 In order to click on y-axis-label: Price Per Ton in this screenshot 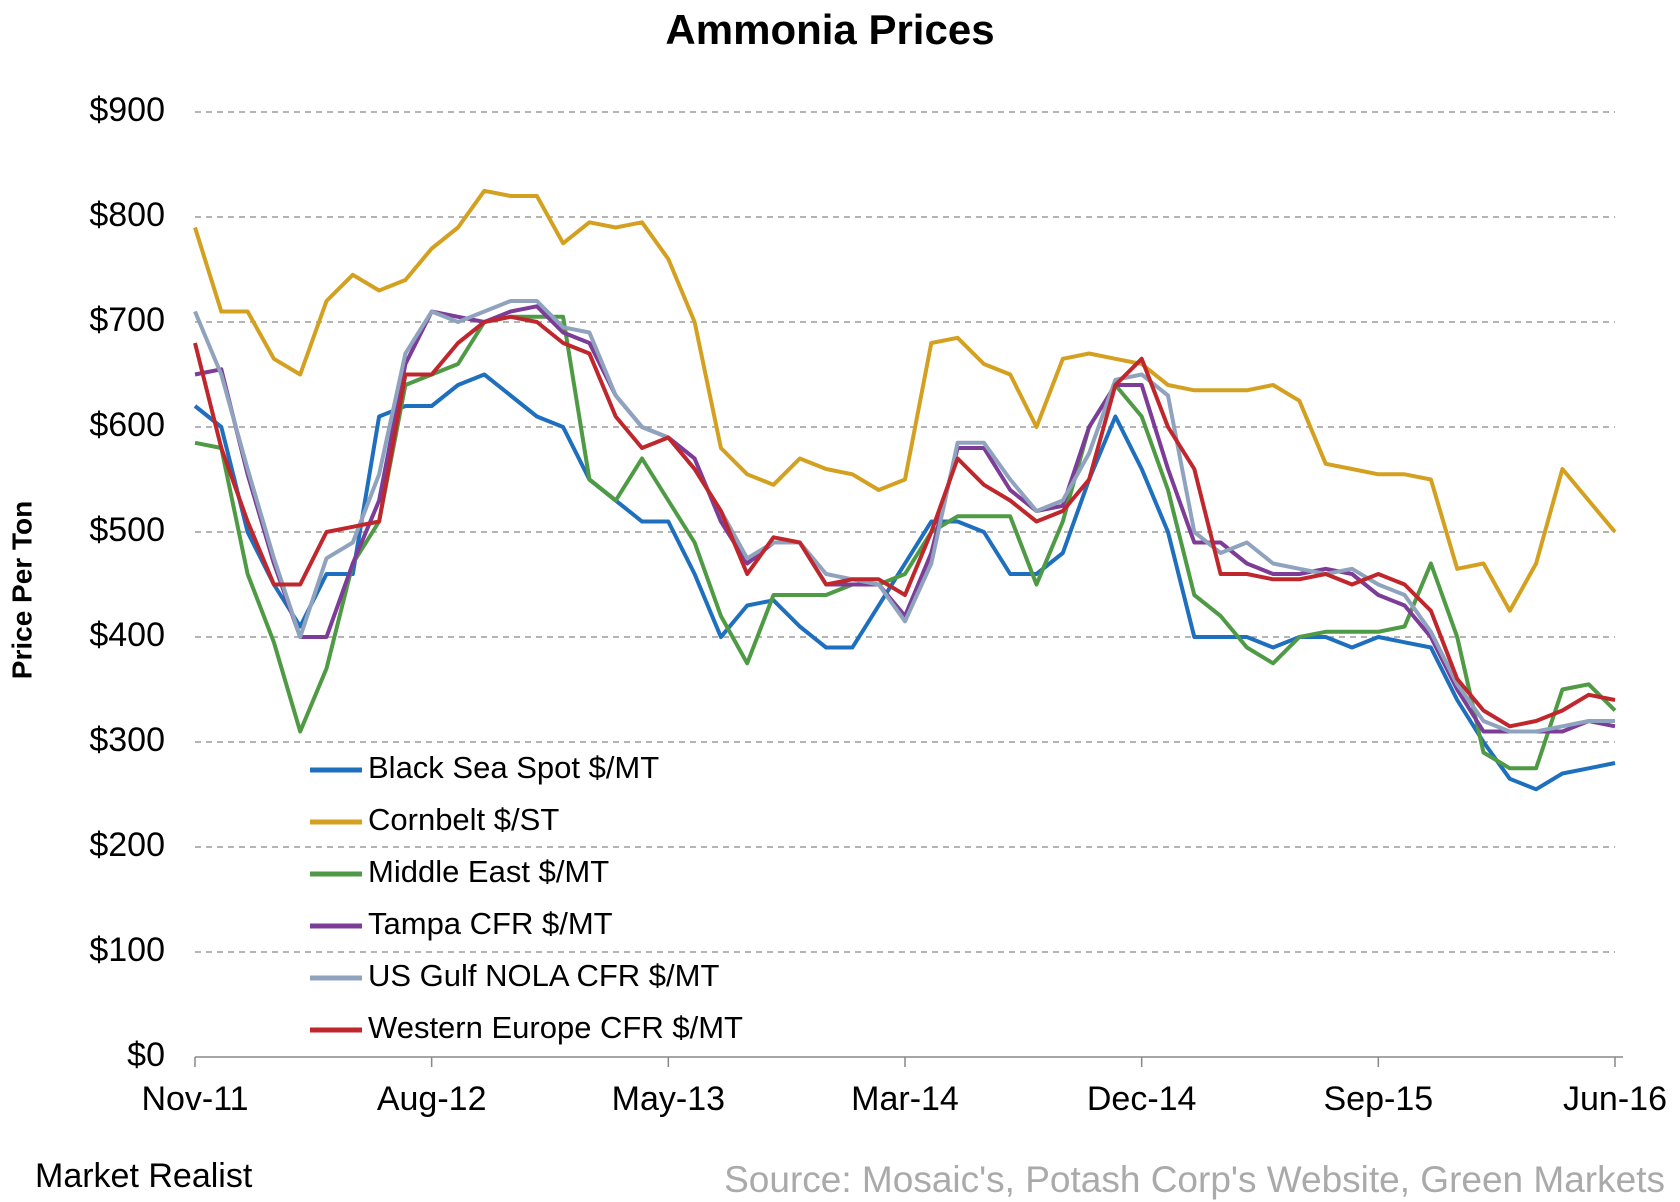, I will do `click(21, 590)`.